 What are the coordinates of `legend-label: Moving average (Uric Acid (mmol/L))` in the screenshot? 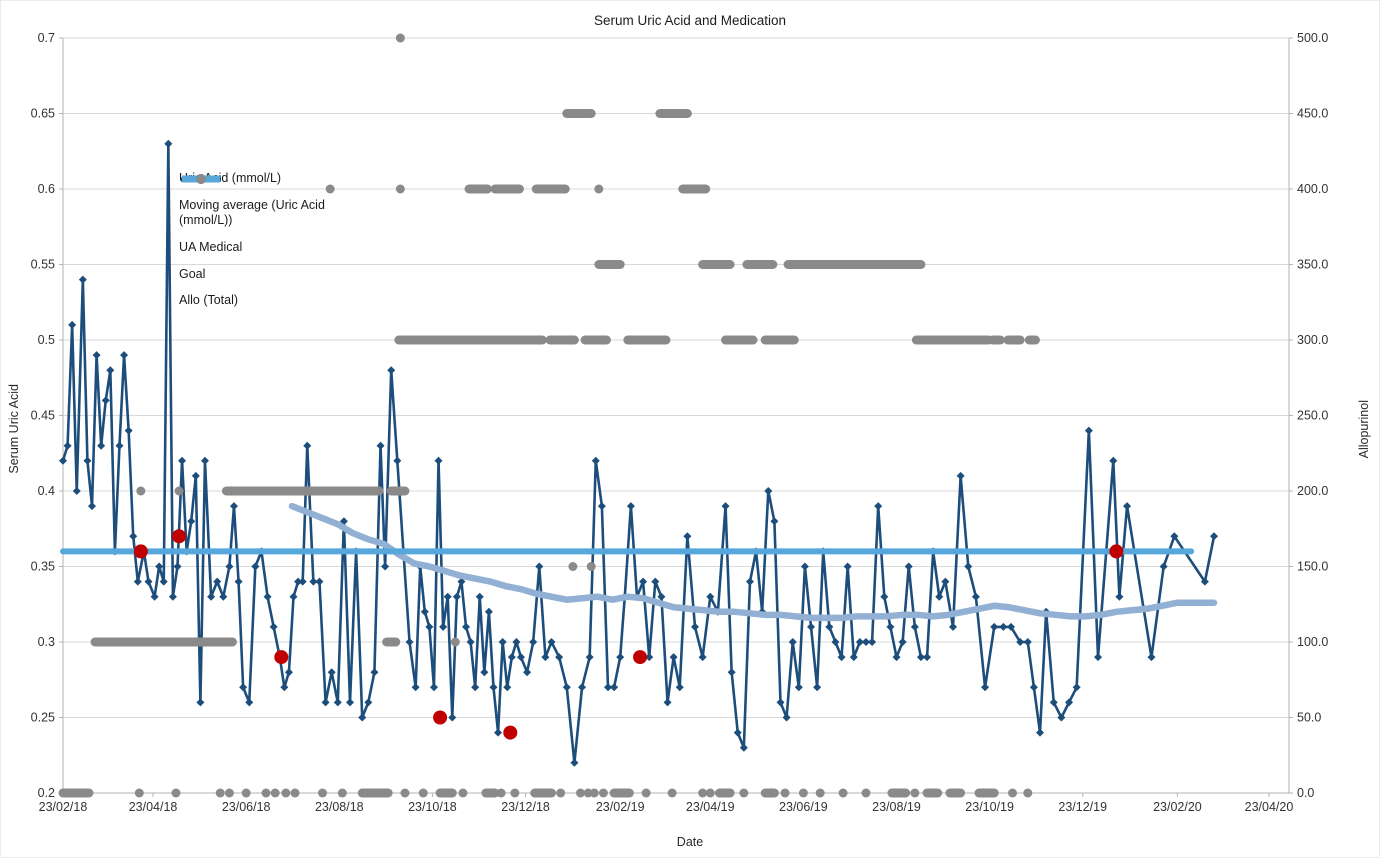 It's located at (252, 212).